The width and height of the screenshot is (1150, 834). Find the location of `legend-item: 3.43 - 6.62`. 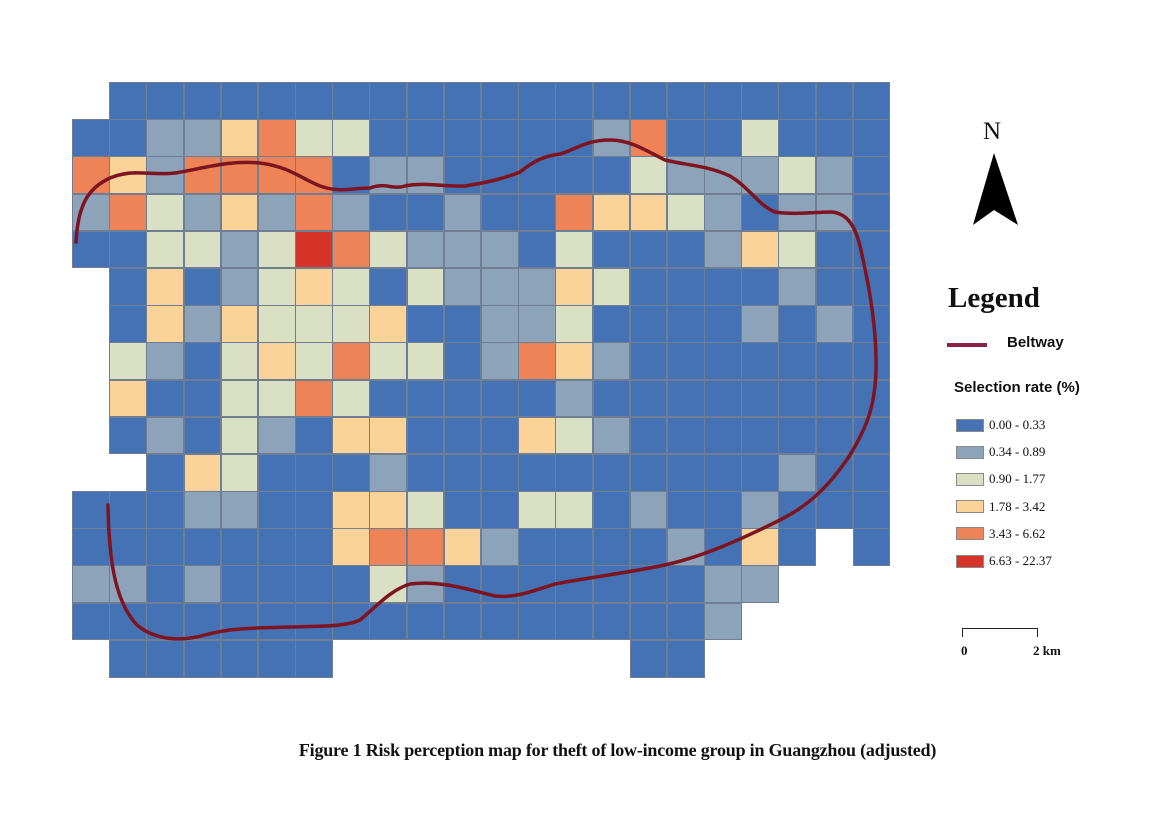

legend-item: 3.43 - 6.62 is located at coordinates (1000, 533).